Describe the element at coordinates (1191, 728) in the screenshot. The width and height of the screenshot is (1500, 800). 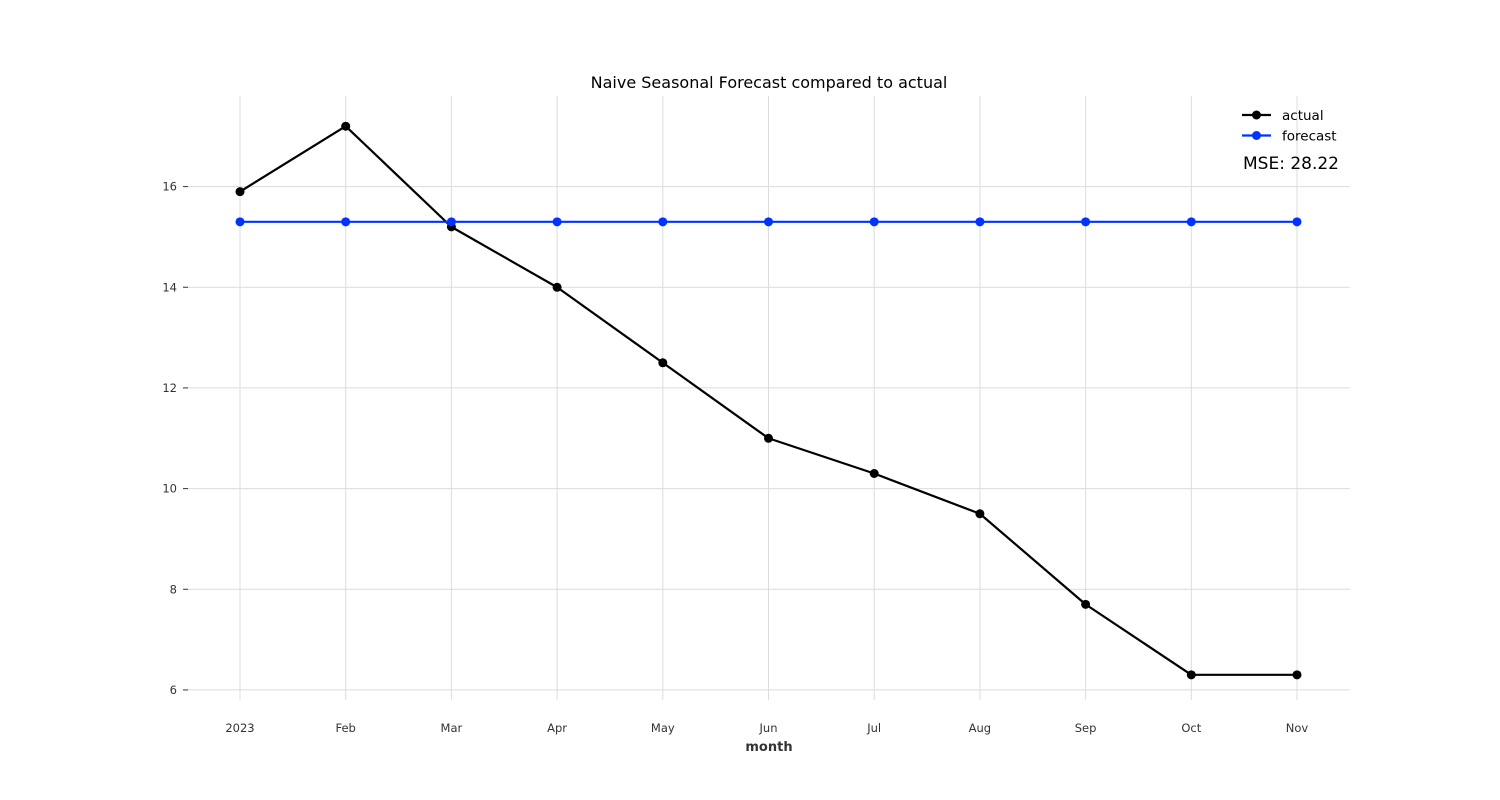
I see `x-tick-label: Oct` at that location.